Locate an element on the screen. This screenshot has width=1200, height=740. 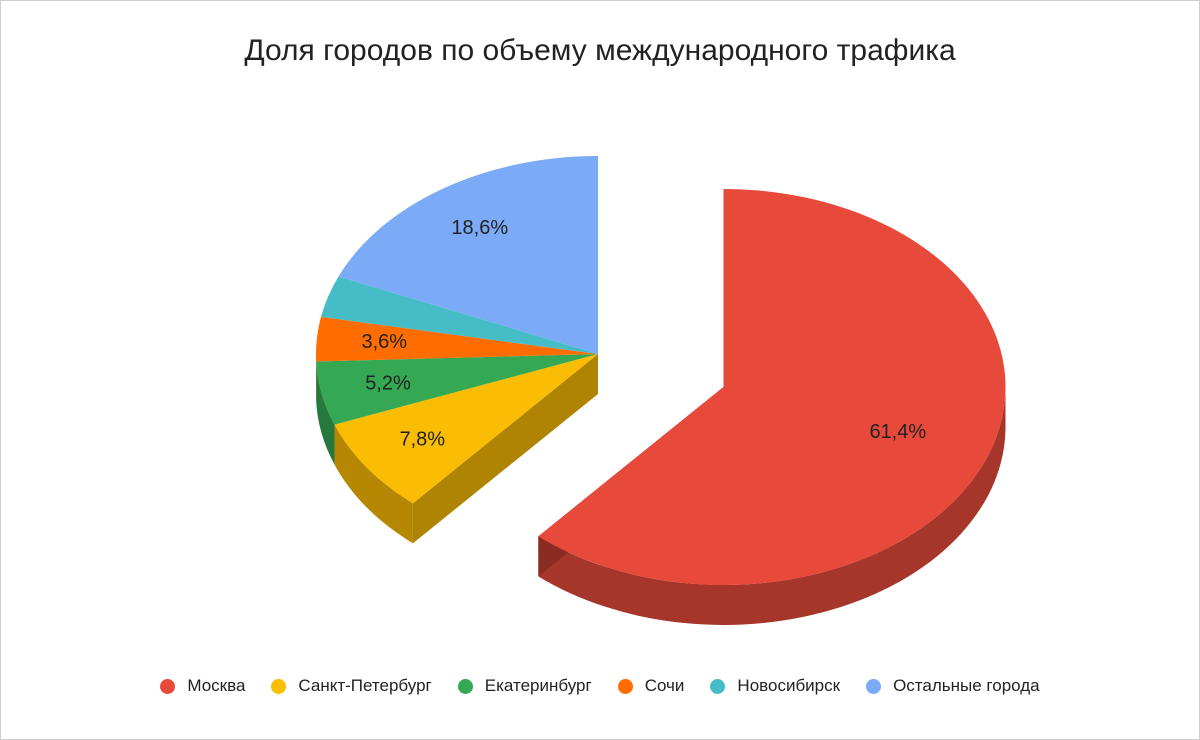
slice-side-москва is located at coordinates (772, 505).